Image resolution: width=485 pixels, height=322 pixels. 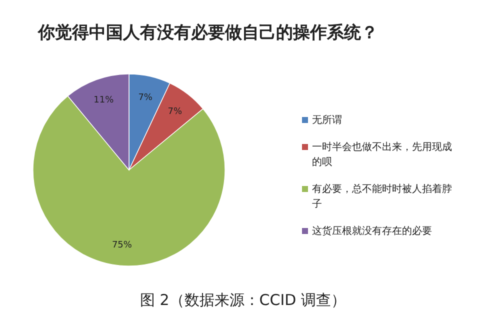 I want to click on legend-label: 这货压根就没有存在的必要, so click(x=372, y=231).